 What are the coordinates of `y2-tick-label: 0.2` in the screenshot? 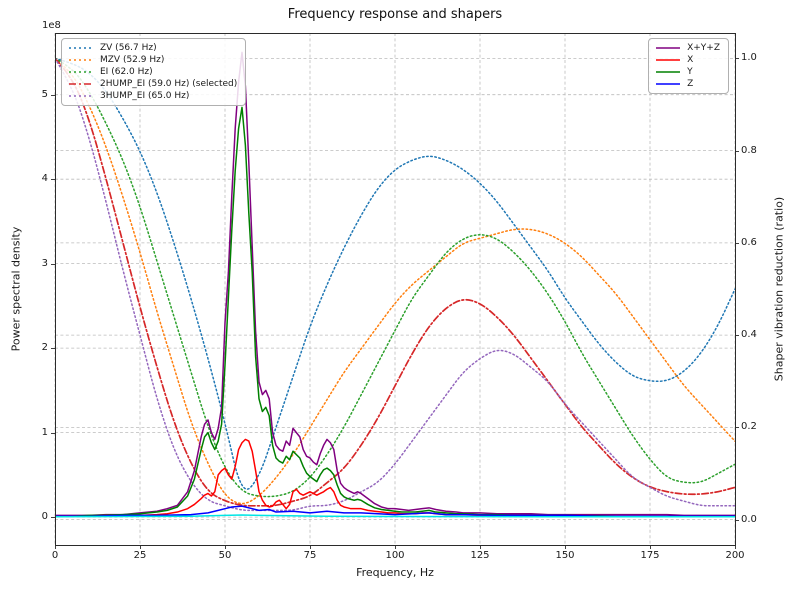 It's located at (749, 427).